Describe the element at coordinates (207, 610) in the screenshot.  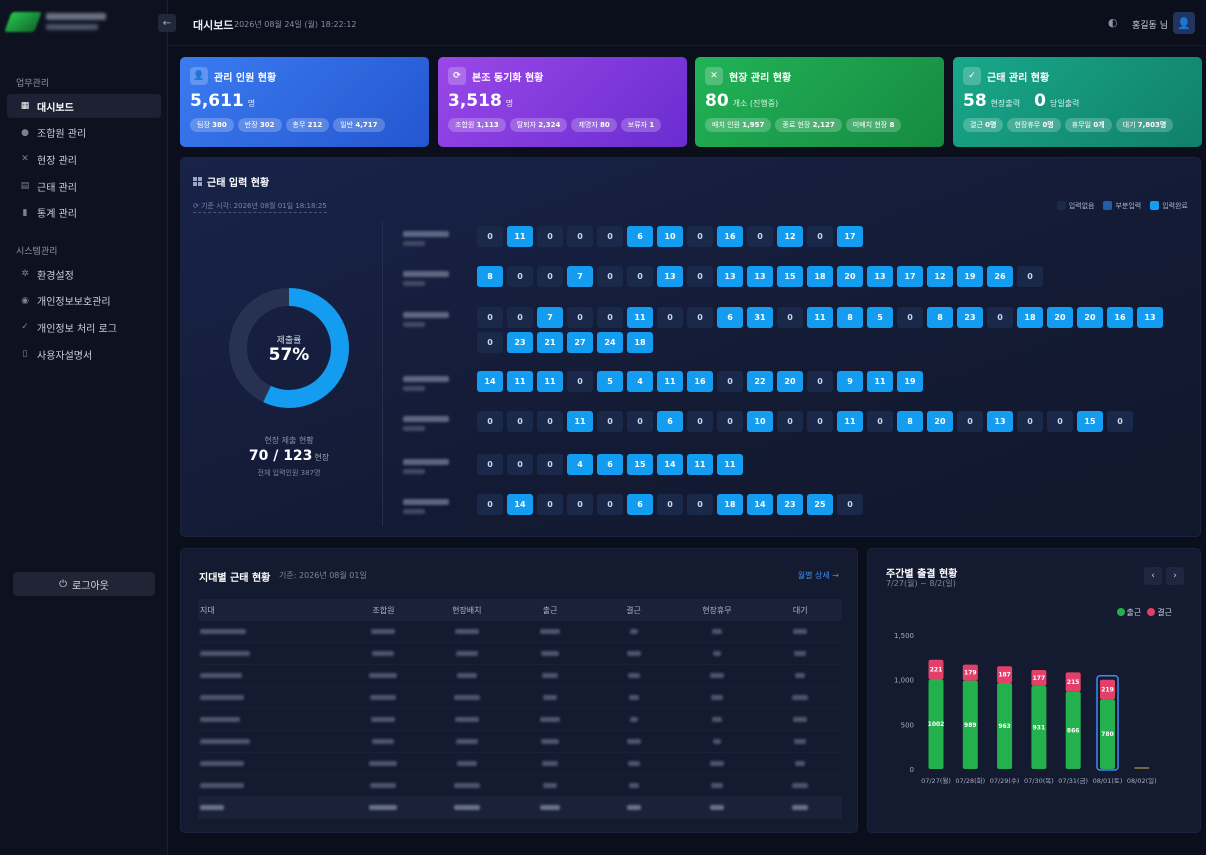
I see `column-header: 지대` at that location.